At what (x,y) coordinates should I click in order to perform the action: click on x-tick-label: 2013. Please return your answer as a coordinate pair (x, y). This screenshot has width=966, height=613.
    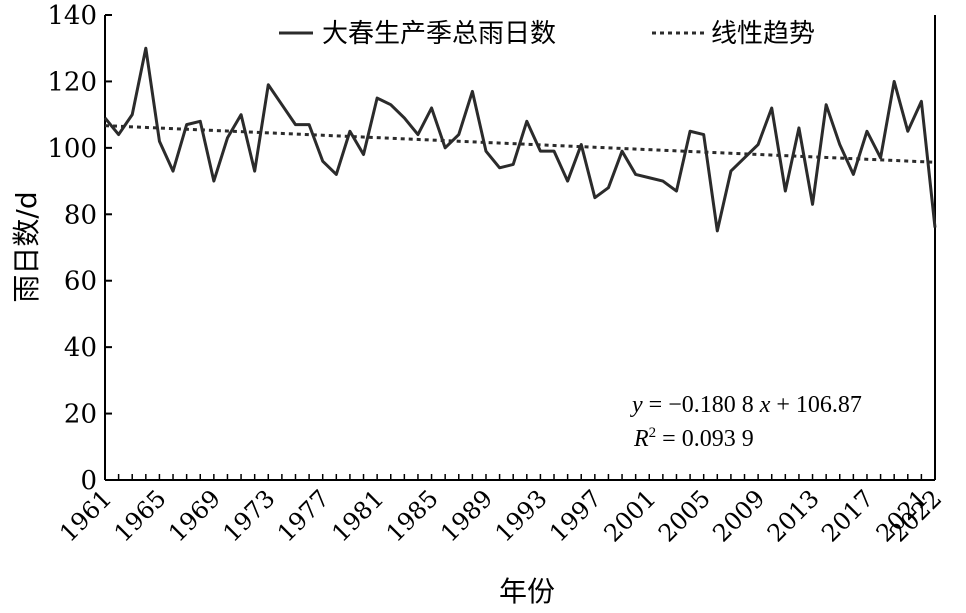
    Looking at the image, I should click on (793, 515).